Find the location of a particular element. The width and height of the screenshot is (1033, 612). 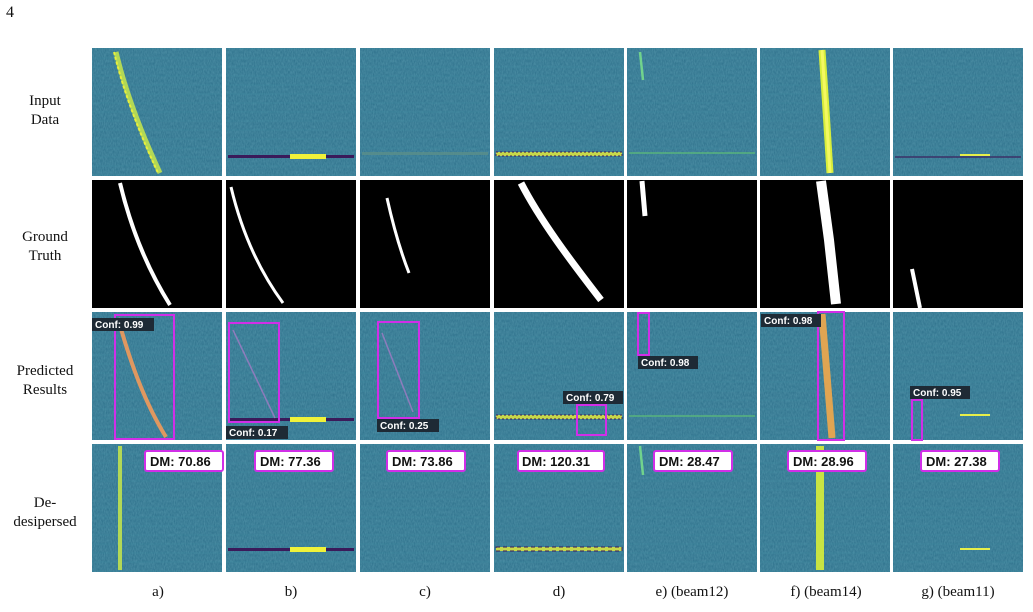

col-label-f: f) (beam14) is located at coordinates (826, 592).